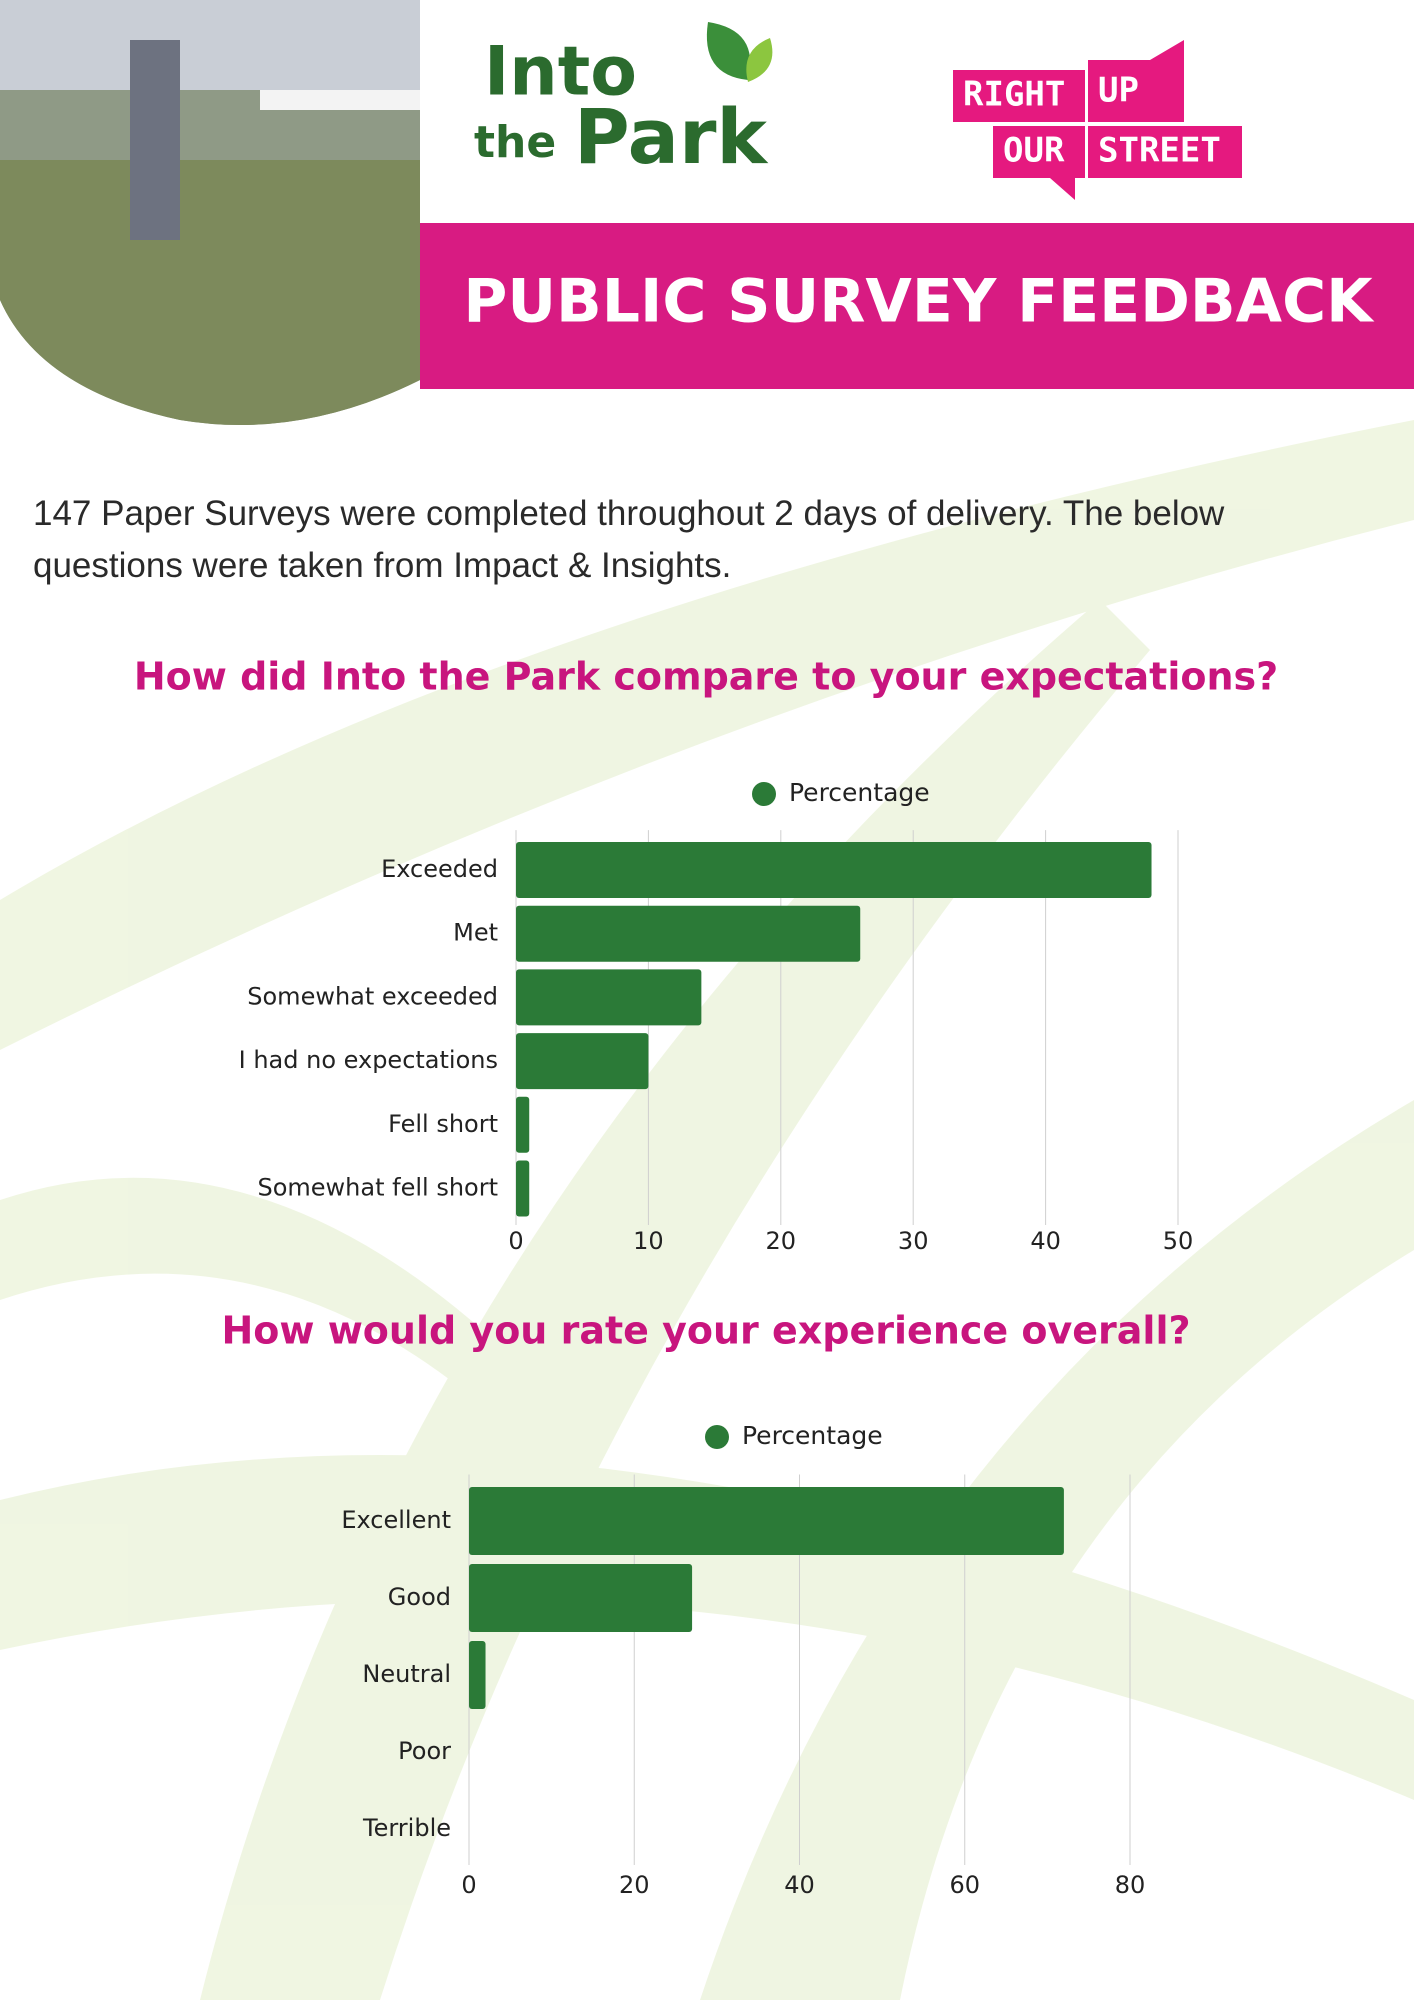 The image size is (1414, 2000). What do you see at coordinates (1014, 95) in the screenshot?
I see `partner-word: RIGHT` at bounding box center [1014, 95].